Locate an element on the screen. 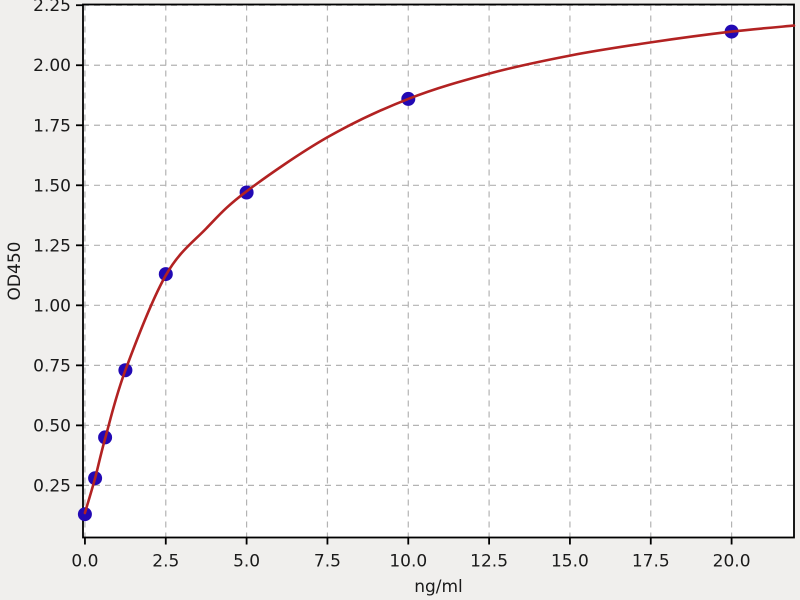 The width and height of the screenshot is (800, 600). y-tick-label: 1.75 is located at coordinates (52, 126).